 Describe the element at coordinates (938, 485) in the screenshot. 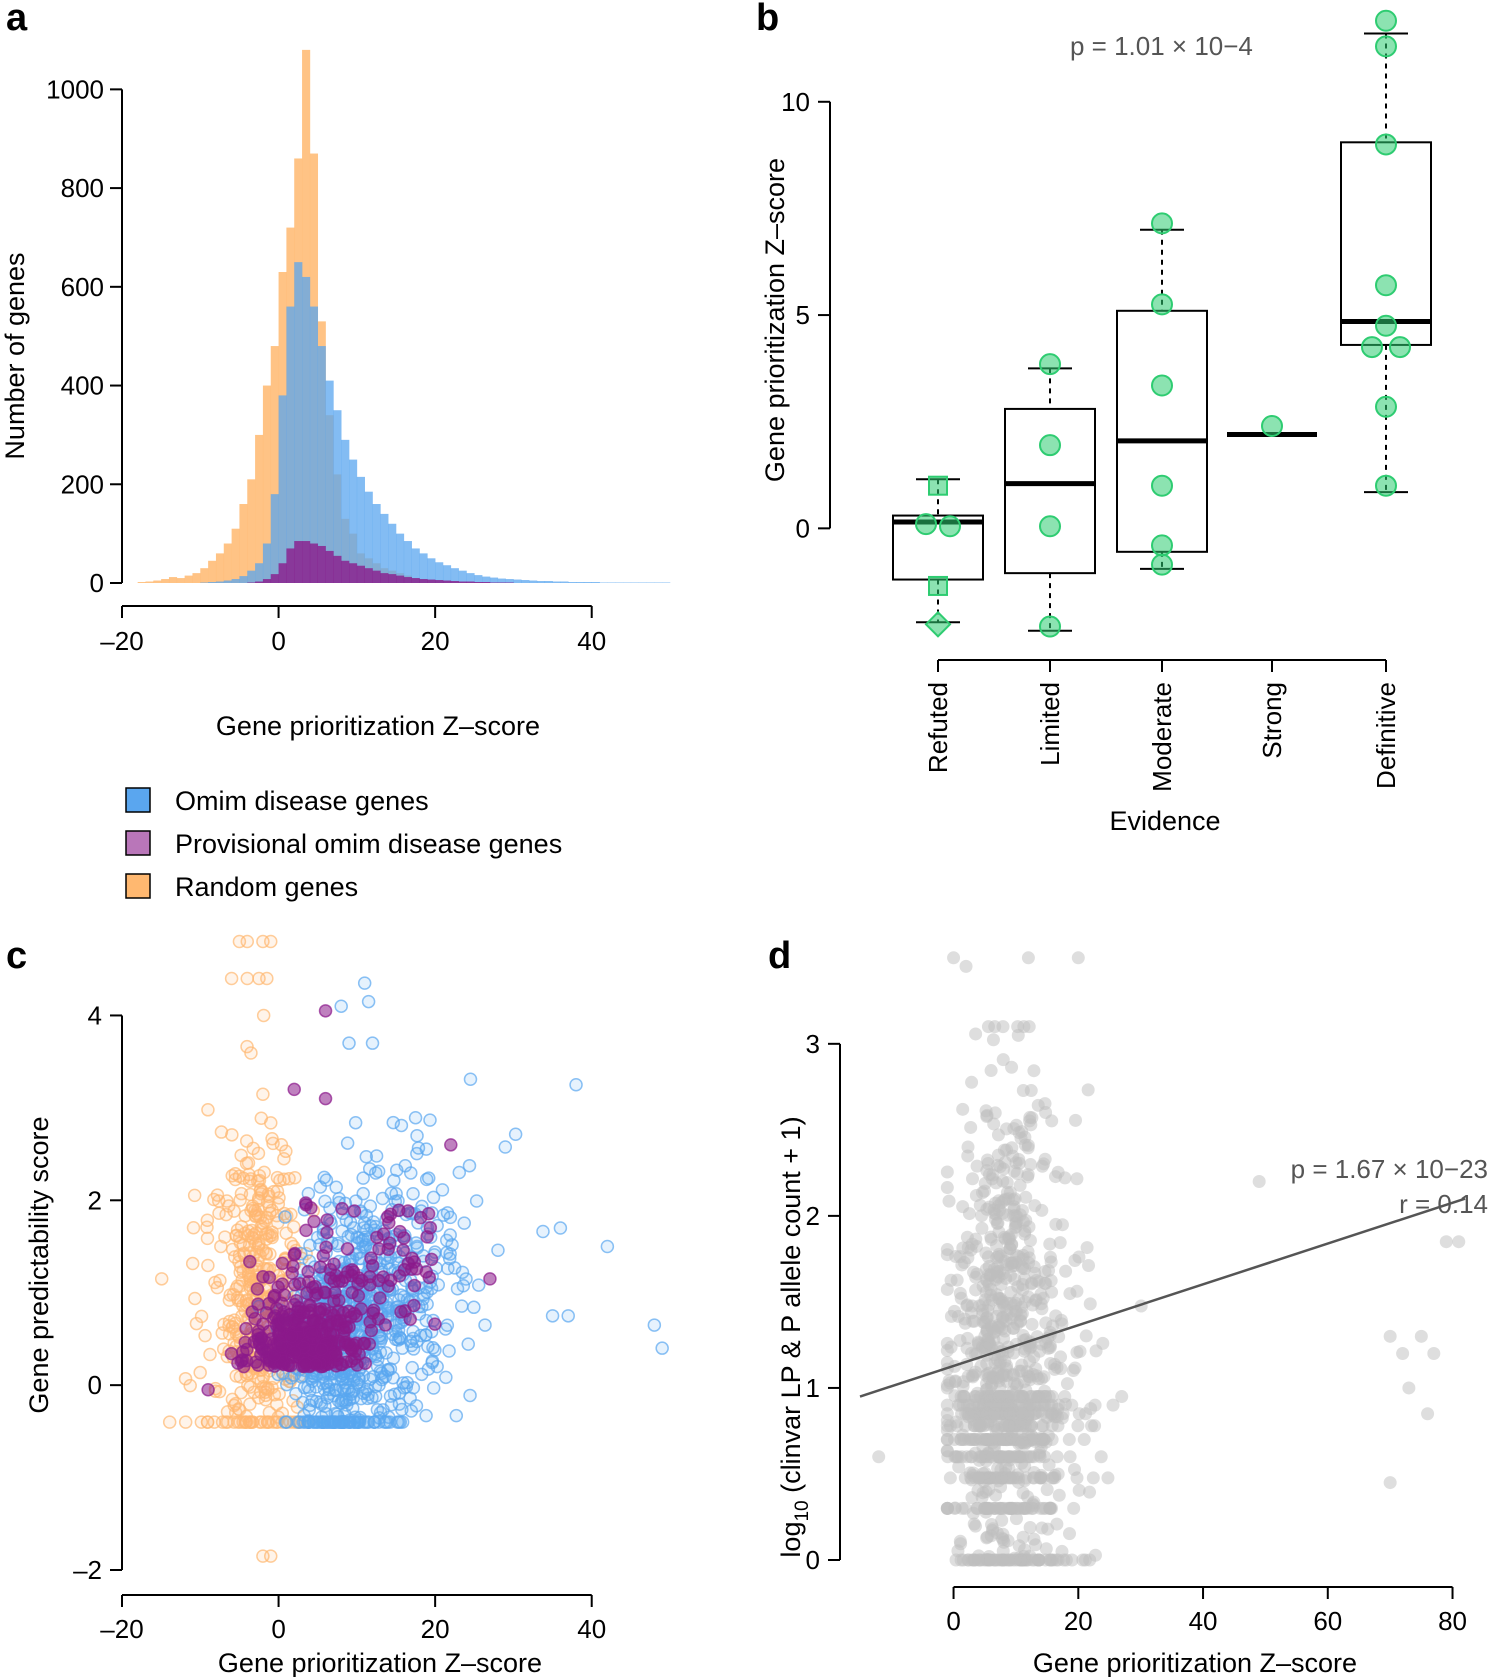

I see `data-point-square` at that location.